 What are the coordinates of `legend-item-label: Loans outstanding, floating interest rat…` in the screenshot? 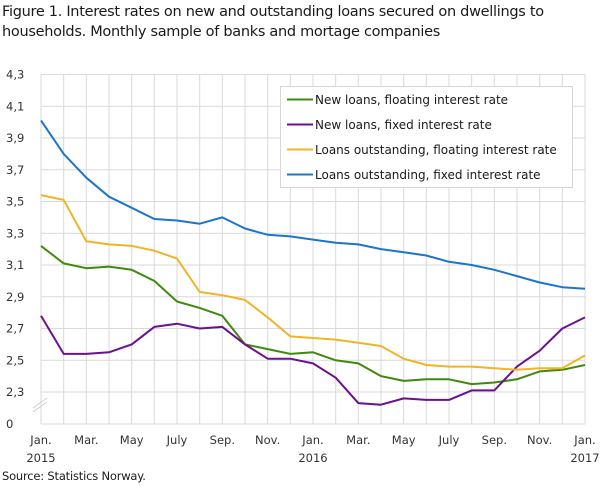 It's located at (436, 150).